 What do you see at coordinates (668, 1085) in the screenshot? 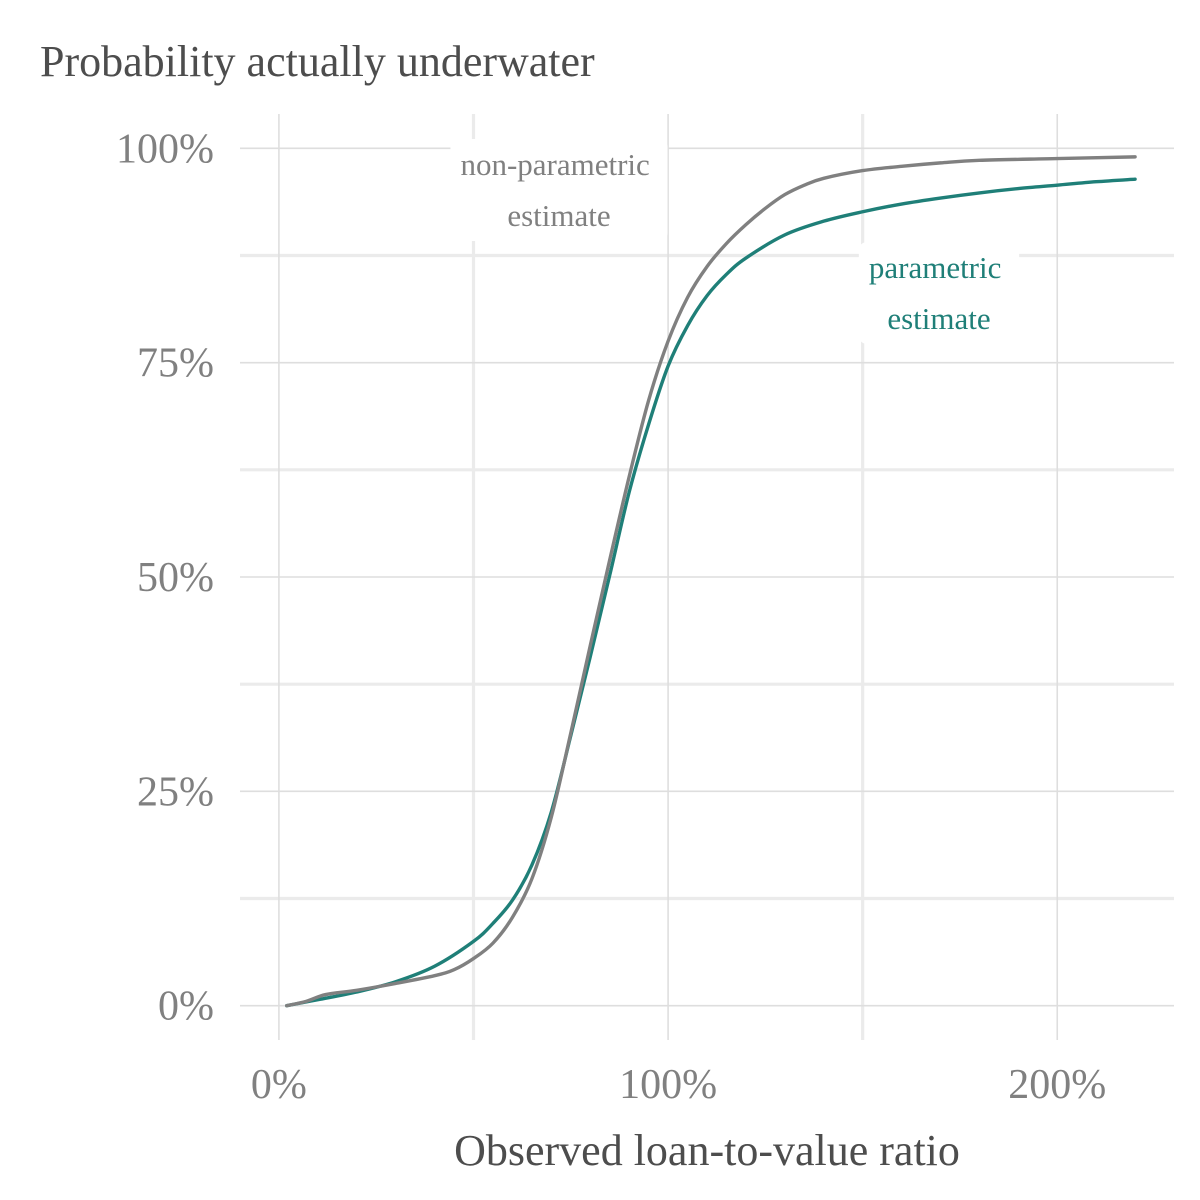
I see `x-tick-label: 100%` at bounding box center [668, 1085].